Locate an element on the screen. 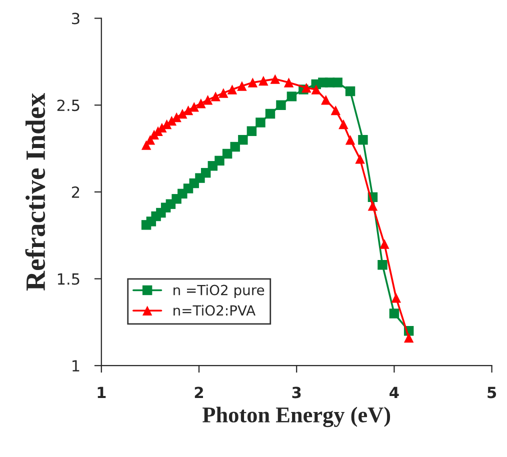 This screenshot has height=457, width=507. y-tick-label: 2 is located at coordinates (76, 192).